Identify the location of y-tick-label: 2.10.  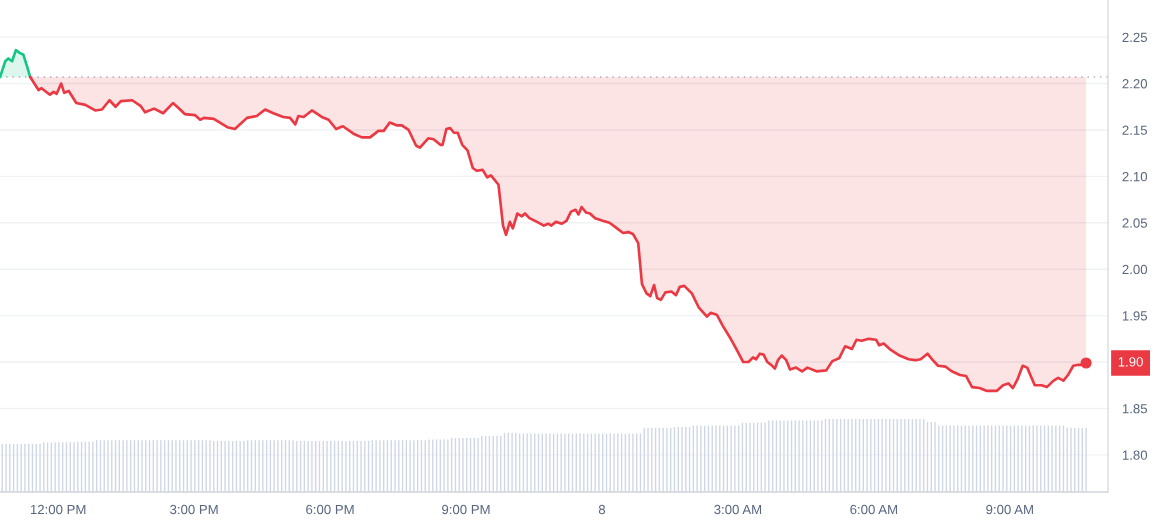
(1135, 176).